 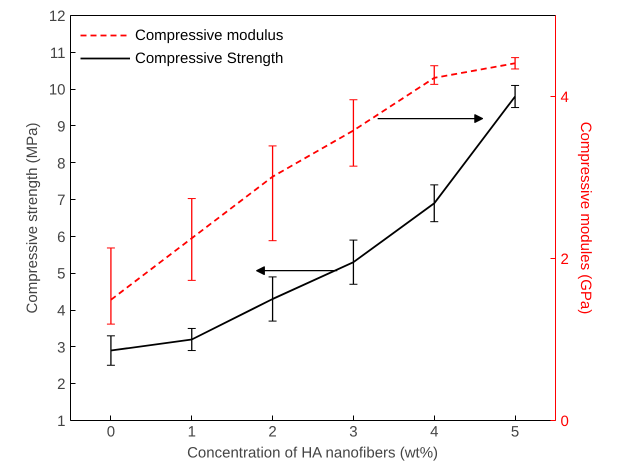 What do you see at coordinates (61, 385) in the screenshot?
I see `y-tick-label: 2` at bounding box center [61, 385].